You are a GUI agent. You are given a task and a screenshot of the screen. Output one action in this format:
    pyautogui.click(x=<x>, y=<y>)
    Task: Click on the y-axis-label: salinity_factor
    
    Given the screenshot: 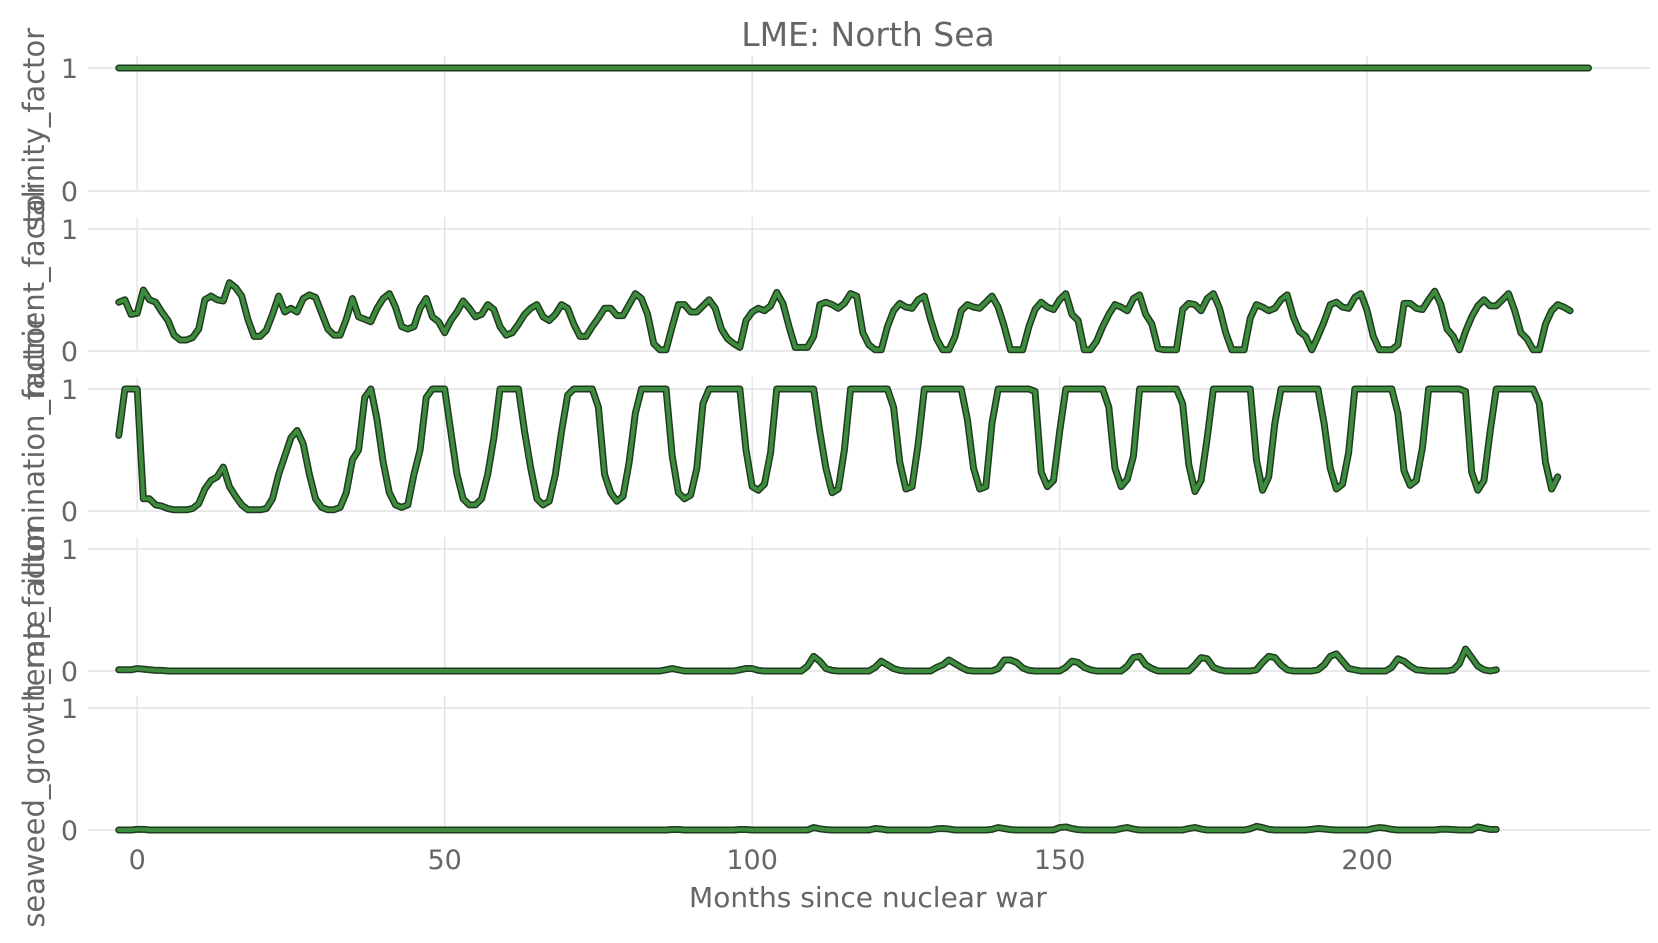 What is the action you would take?
    pyautogui.click(x=34, y=130)
    